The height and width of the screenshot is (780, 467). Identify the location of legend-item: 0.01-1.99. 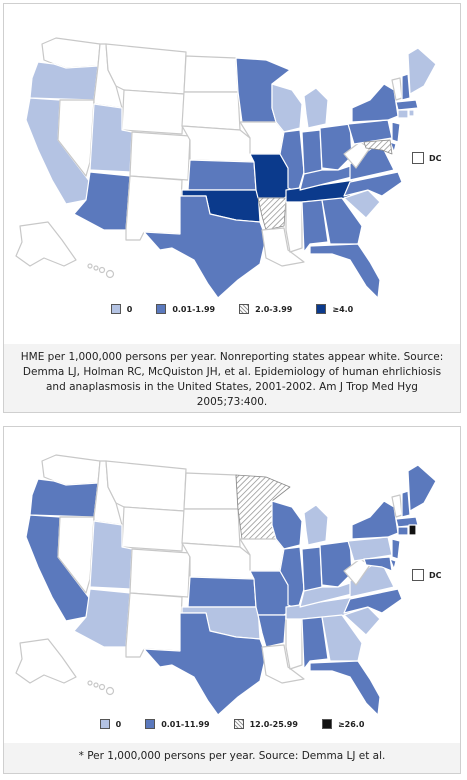
(185, 309).